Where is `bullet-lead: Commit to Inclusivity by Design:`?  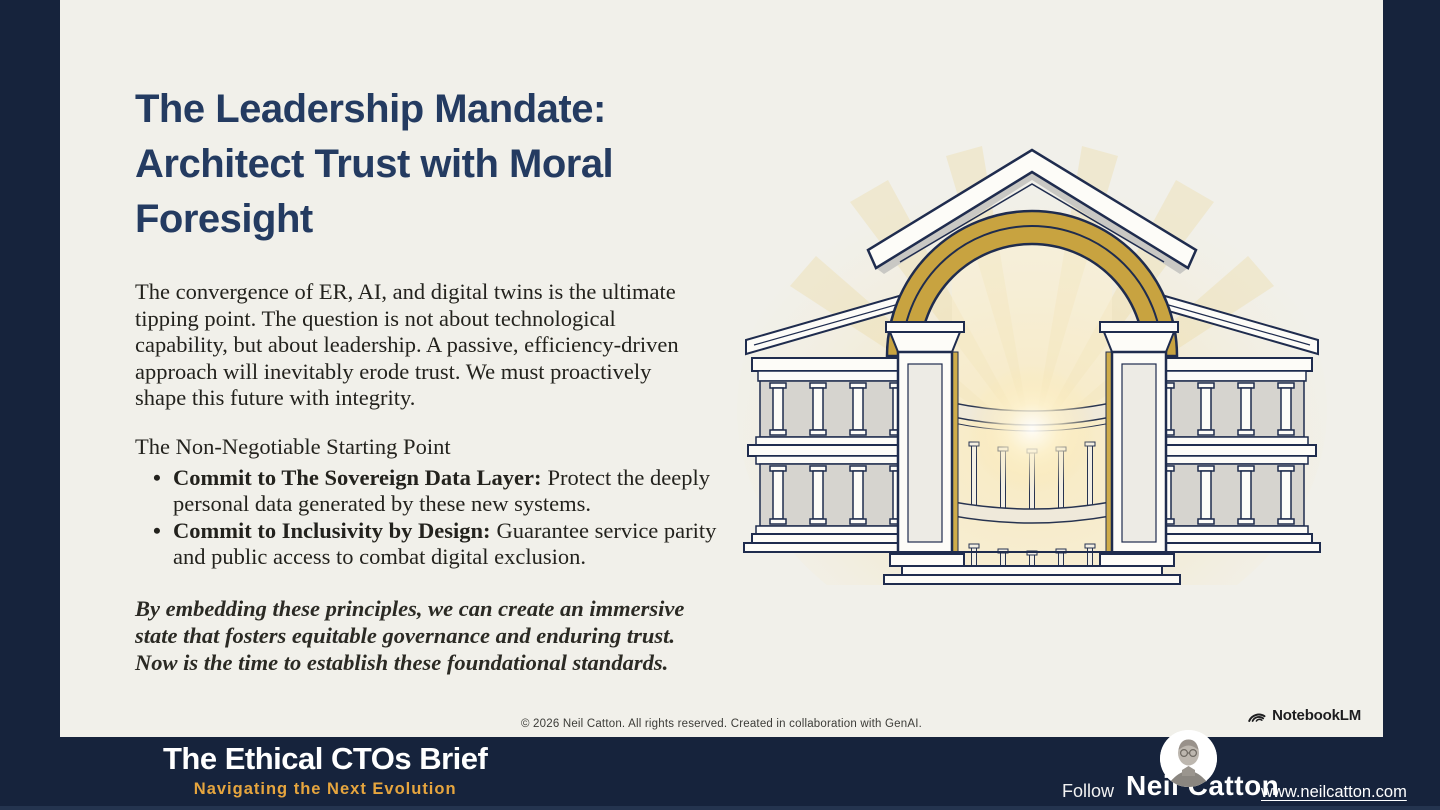 bullet-lead: Commit to Inclusivity by Design: is located at coordinates (332, 530).